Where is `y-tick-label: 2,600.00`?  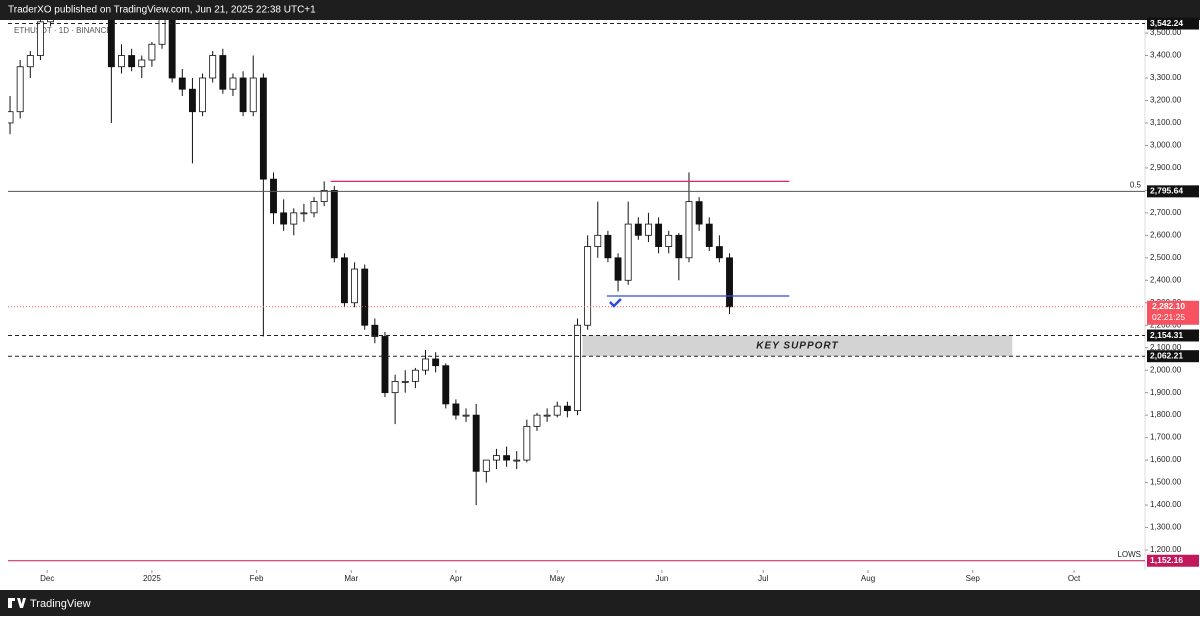 y-tick-label: 2,600.00 is located at coordinates (1166, 234).